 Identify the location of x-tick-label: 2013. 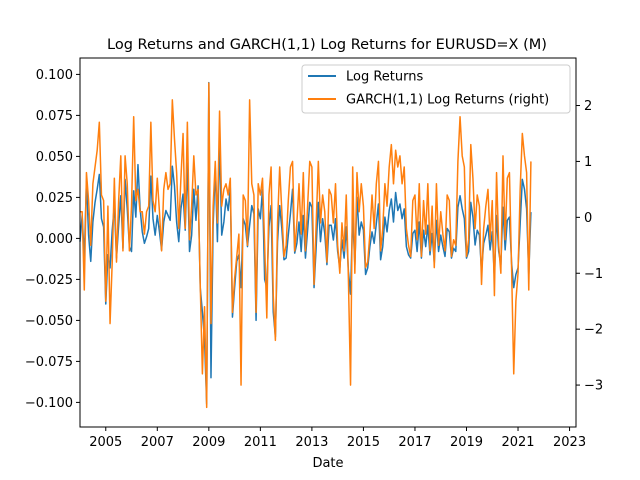
(311, 442).